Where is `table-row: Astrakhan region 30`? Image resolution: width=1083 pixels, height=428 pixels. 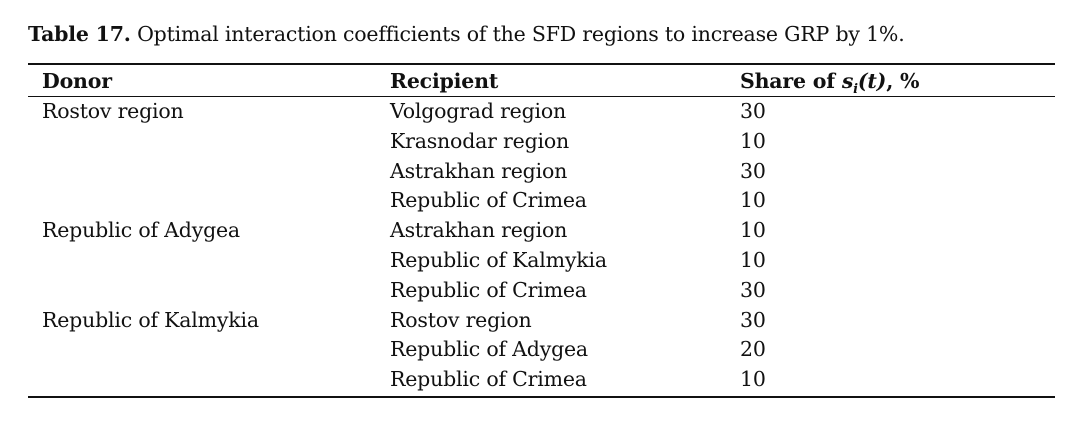
table-row: Astrakhan region 30 is located at coordinates (541, 174).